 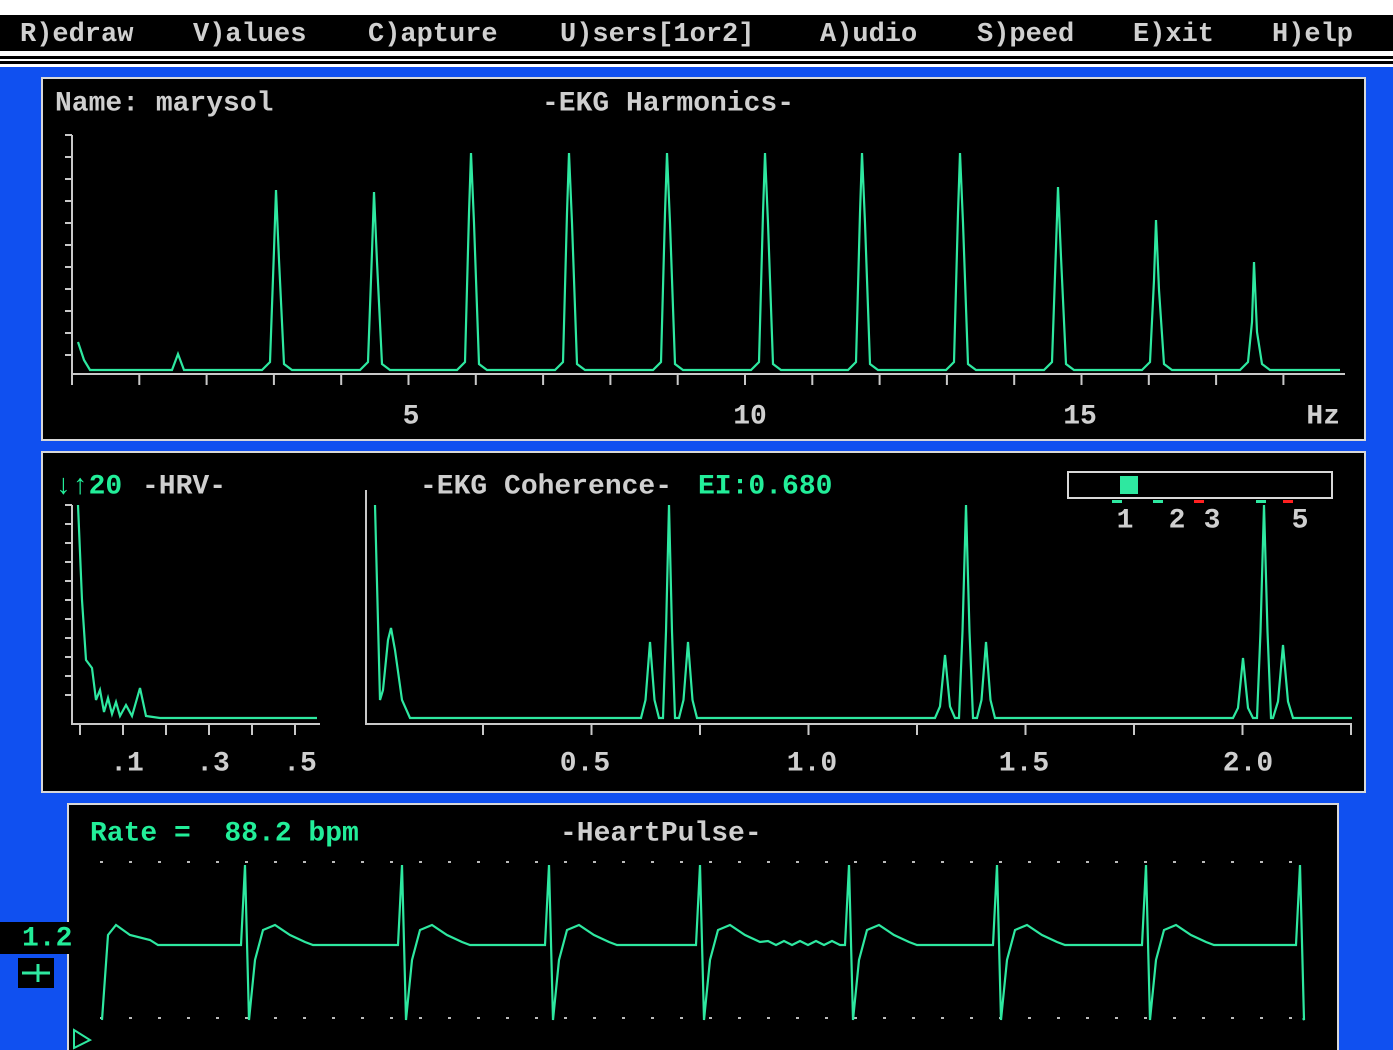 I want to click on scale-value: 1.2, so click(x=47, y=938).